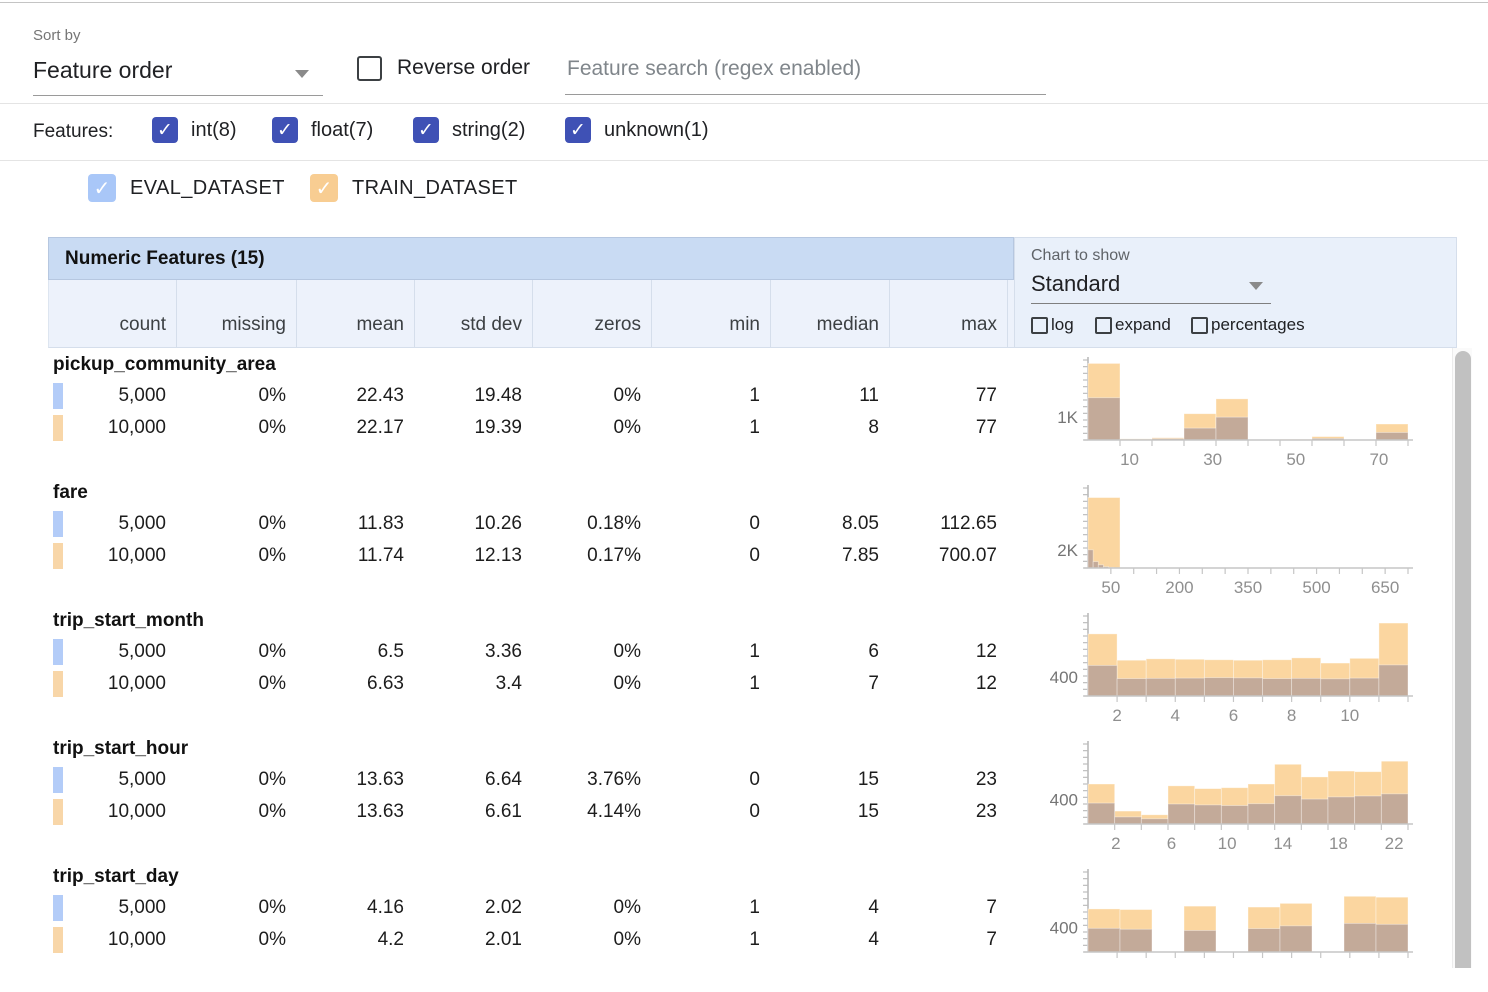 The height and width of the screenshot is (992, 1488). Describe the element at coordinates (355, 684) in the screenshot. I see `stat-cell-mean: 6.63` at that location.